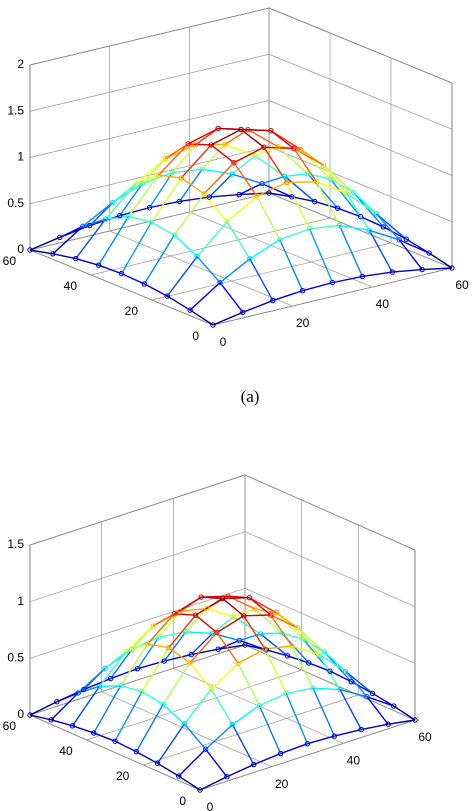 This screenshot has height=811, width=474. Describe the element at coordinates (66, 751) in the screenshot. I see `y-tick-label: 40` at that location.